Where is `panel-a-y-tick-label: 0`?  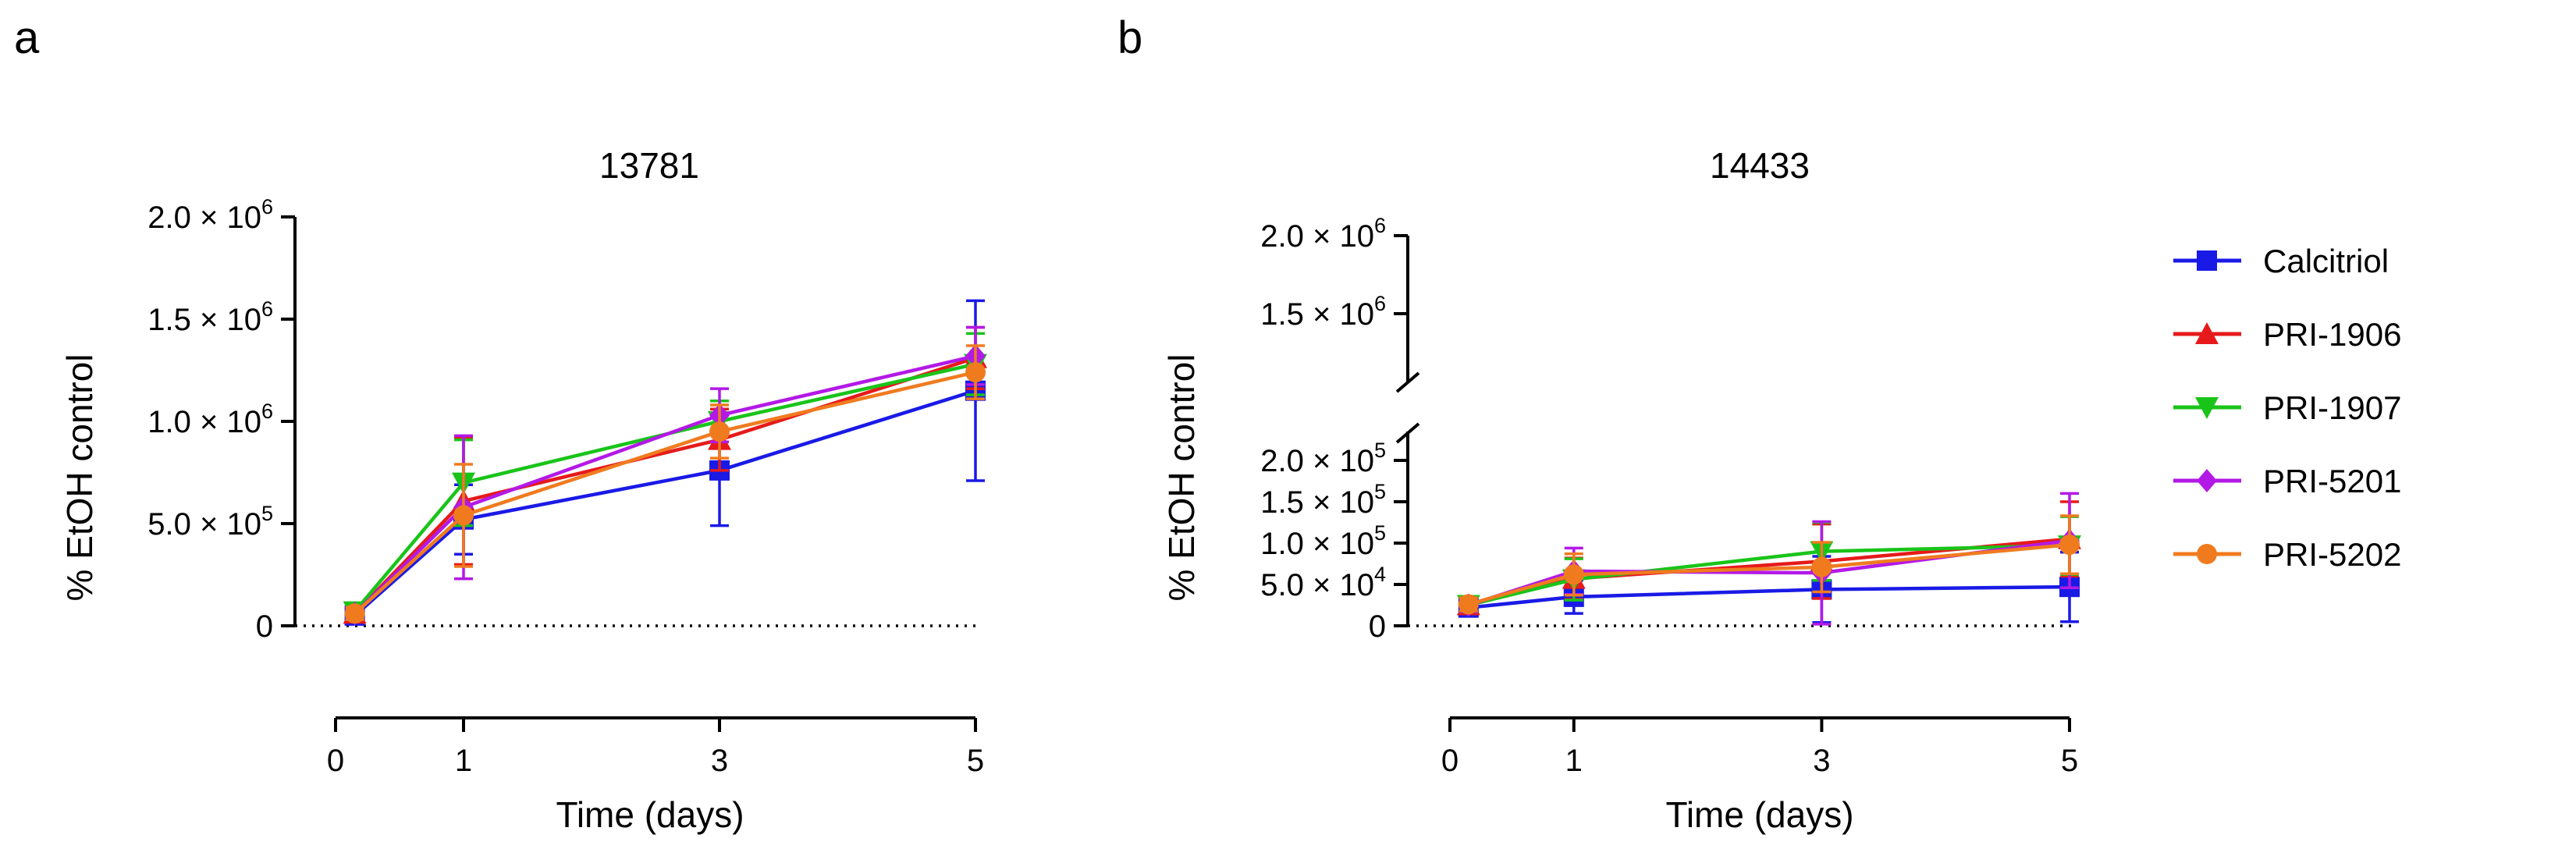
panel-a-y-tick-label: 0 is located at coordinates (264, 626).